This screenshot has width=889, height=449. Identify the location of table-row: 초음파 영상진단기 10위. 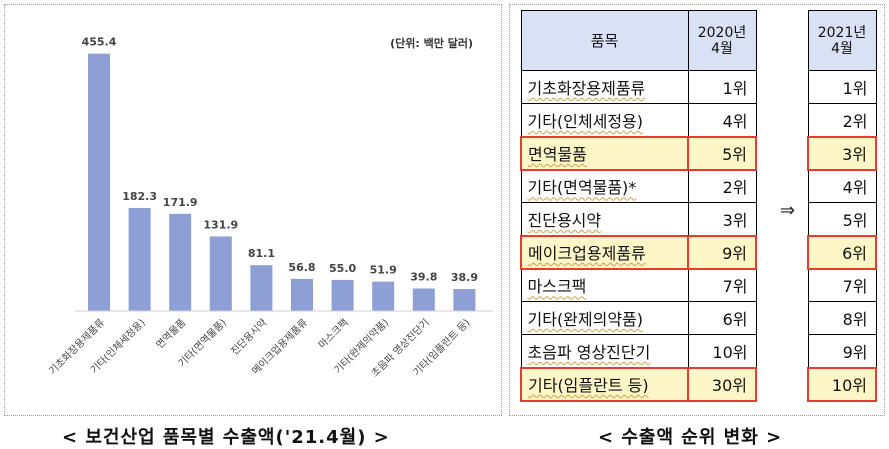
(638, 351).